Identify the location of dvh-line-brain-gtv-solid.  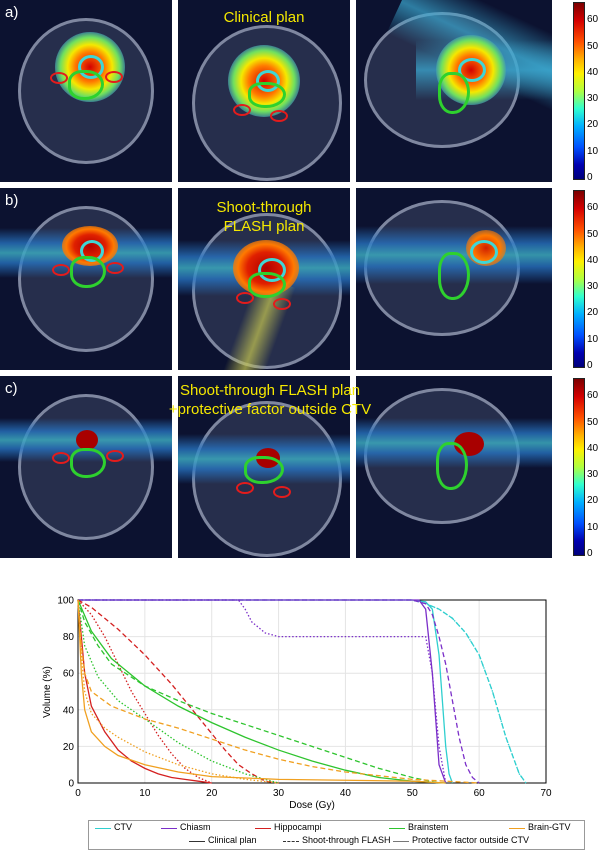
(261, 691).